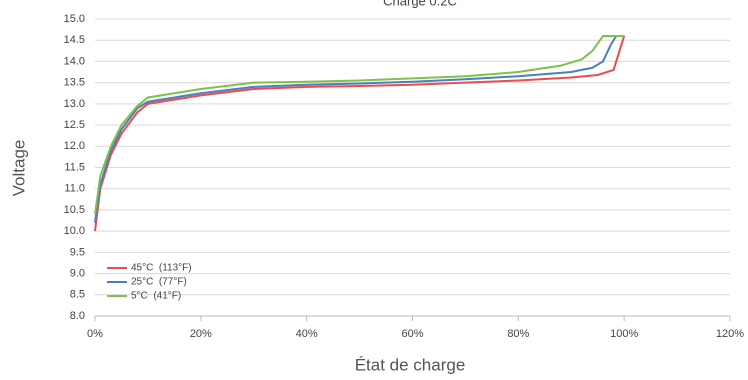 The image size is (748, 380). What do you see at coordinates (420, 4) in the screenshot?
I see `chart-title: Charge 0.2C` at bounding box center [420, 4].